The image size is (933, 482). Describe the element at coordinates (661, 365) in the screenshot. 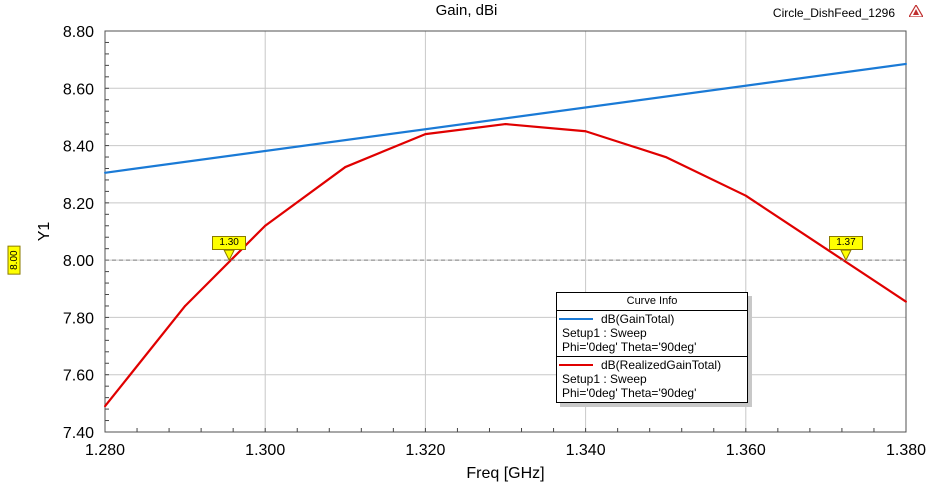

I see `legend-series-name: dB(RealizedGainTotal)` at that location.